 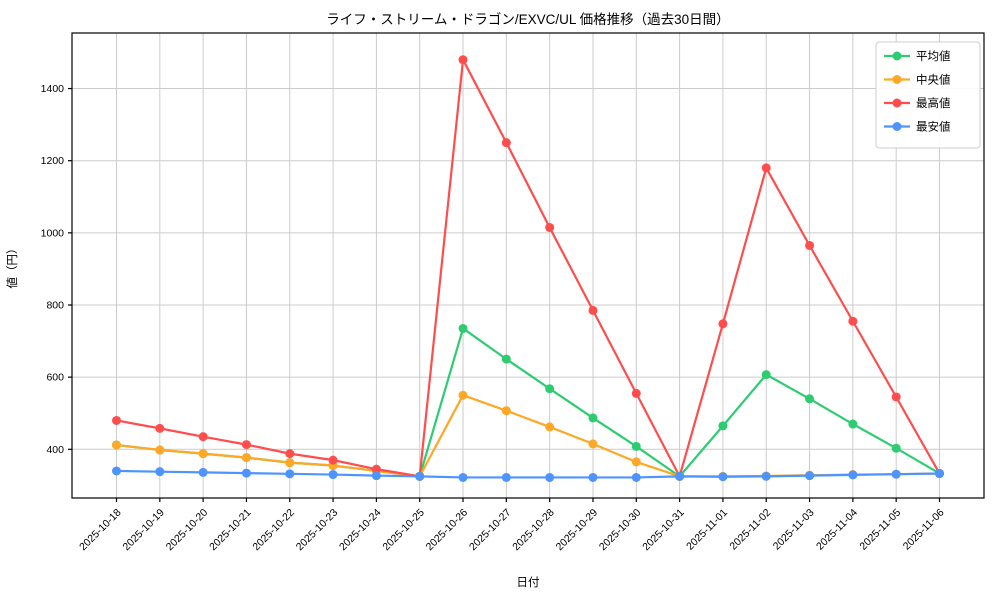 I want to click on series-min, so click(x=528, y=474).